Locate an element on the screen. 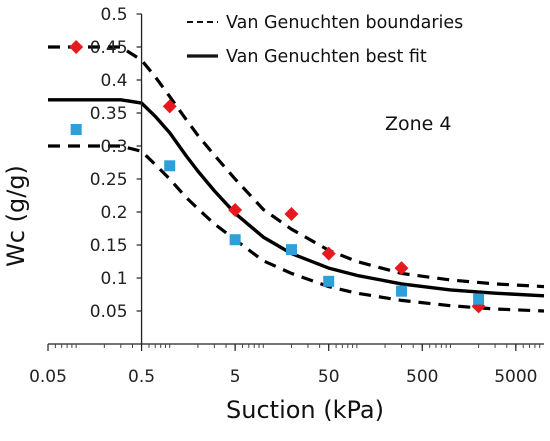  x-tick-label: 5000 is located at coordinates (515, 377).